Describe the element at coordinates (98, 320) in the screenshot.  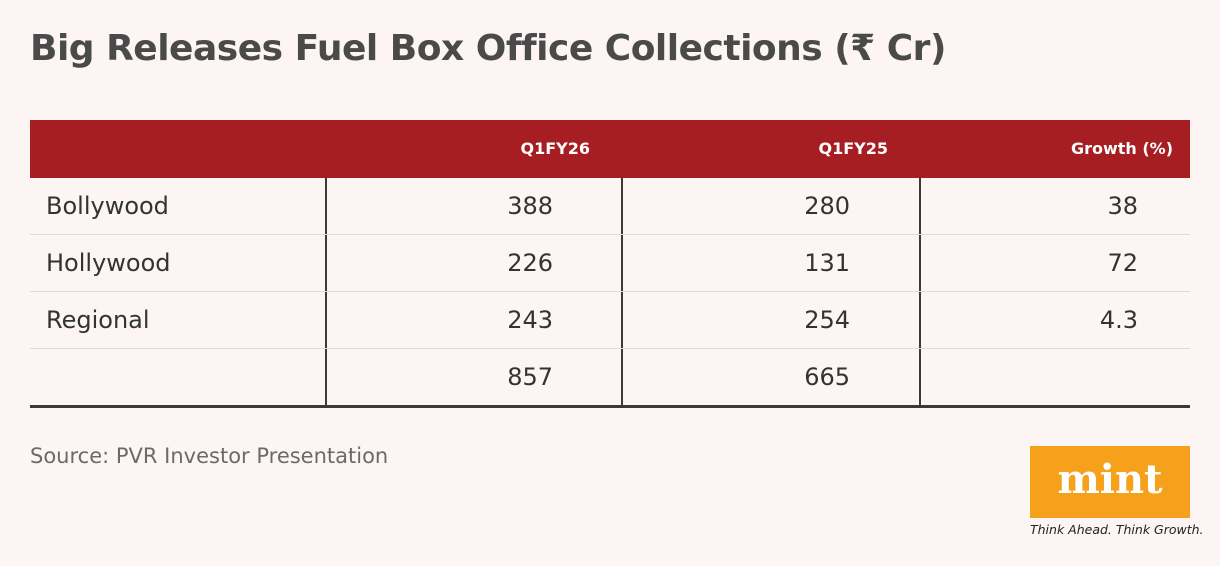
I see `row-label: Regional` at that location.